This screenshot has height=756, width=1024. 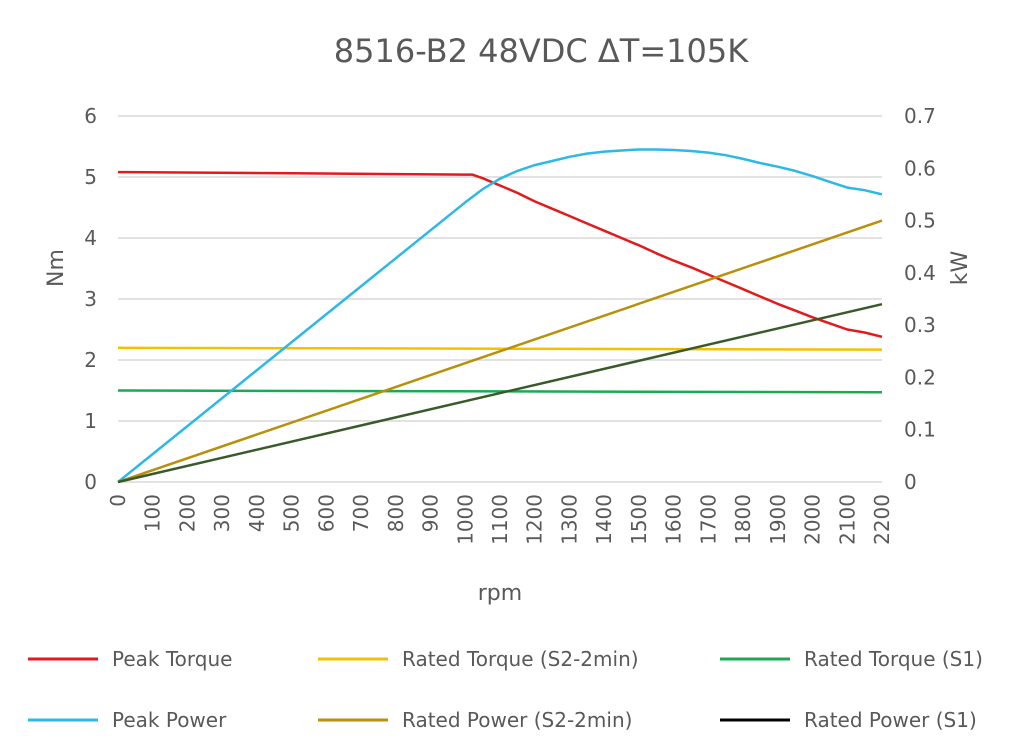 What do you see at coordinates (708, 519) in the screenshot?
I see `x-tick-label: 1700` at bounding box center [708, 519].